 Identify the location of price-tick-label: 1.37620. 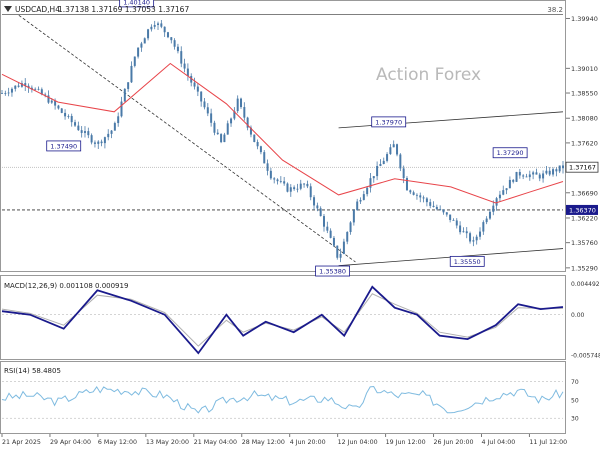
(584, 143).